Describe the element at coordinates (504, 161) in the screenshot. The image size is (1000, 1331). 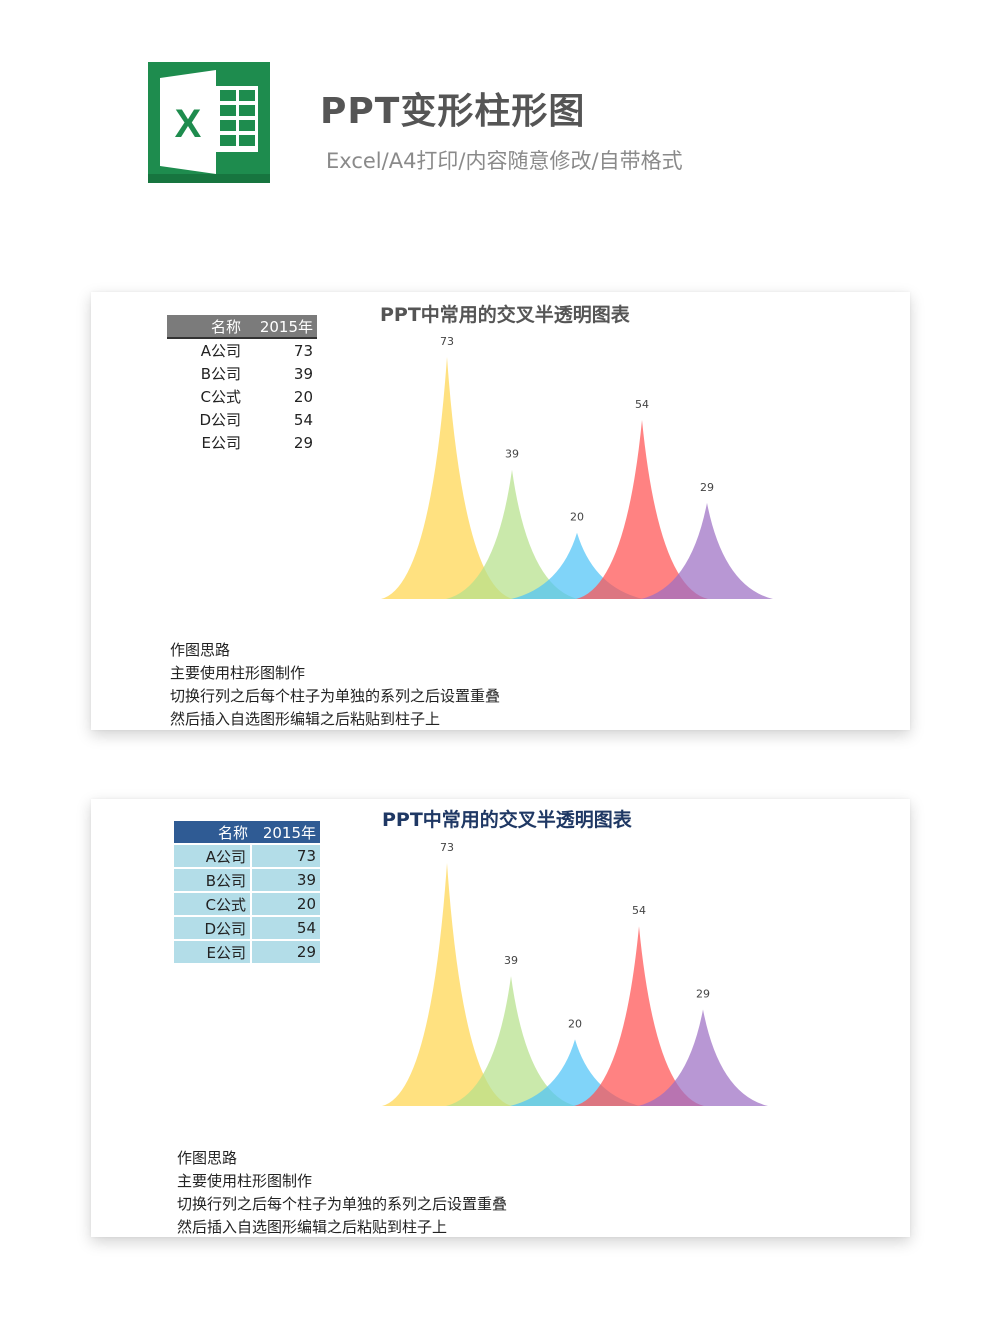
I see `page-subtitle: Excel/A4打印/内容随意修改/自带格式` at that location.